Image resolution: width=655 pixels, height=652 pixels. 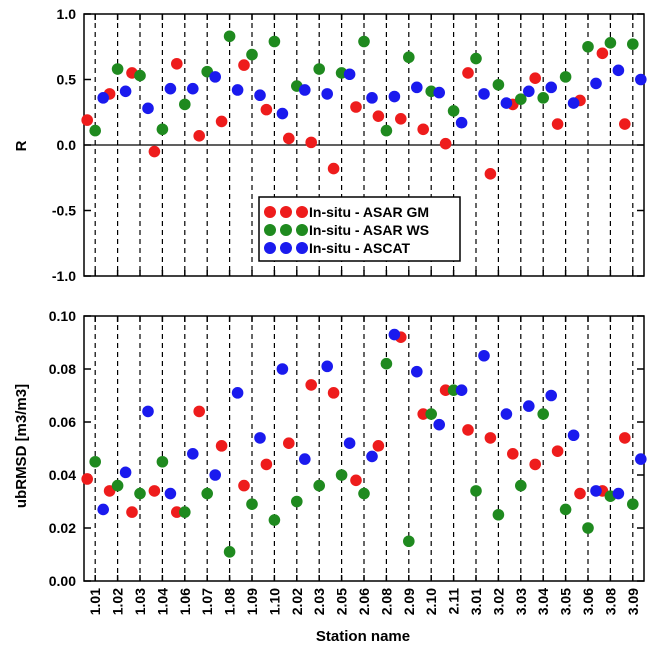 I want to click on y-tick-label: 0.10, so click(x=62, y=316).